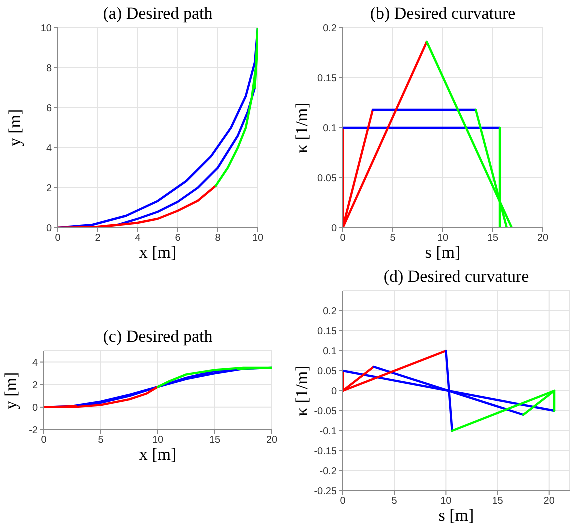  I want to click on y-tick-label: 10, so click(46, 29).